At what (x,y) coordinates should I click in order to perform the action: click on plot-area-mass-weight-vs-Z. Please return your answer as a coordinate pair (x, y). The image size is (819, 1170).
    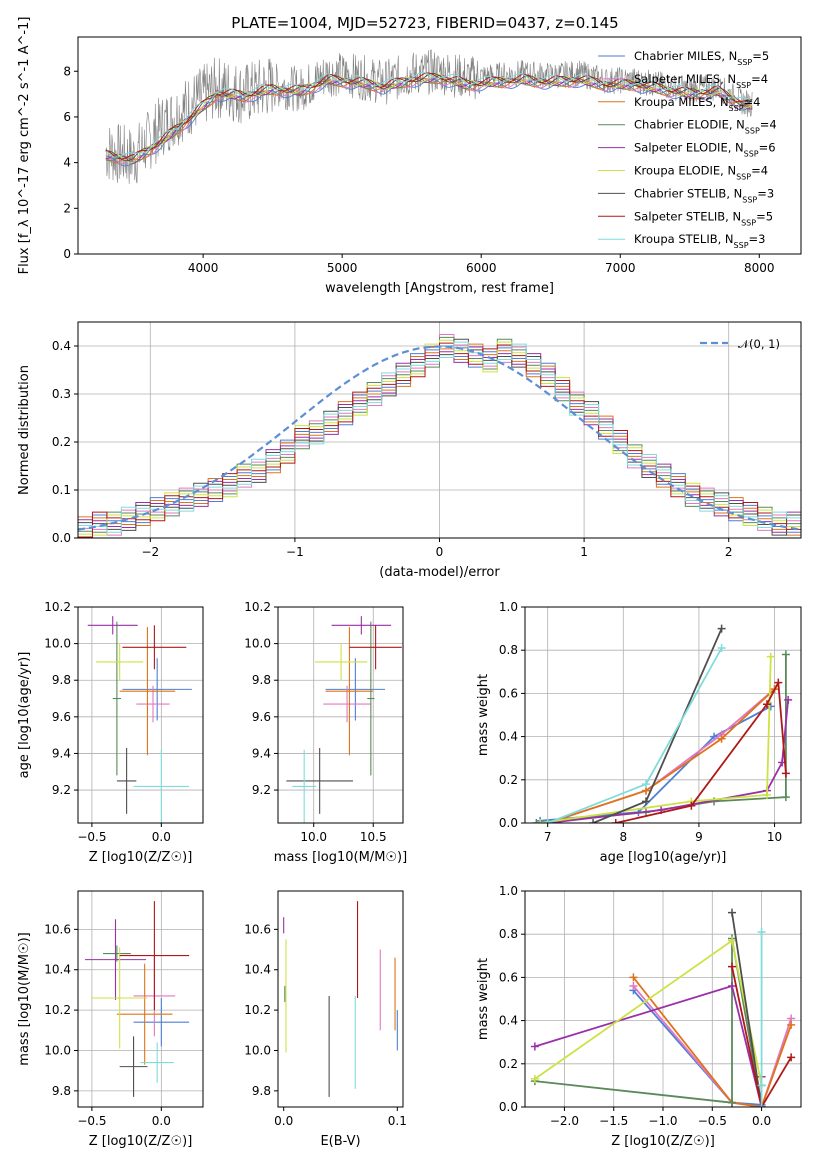
    Looking at the image, I should click on (663, 1007).